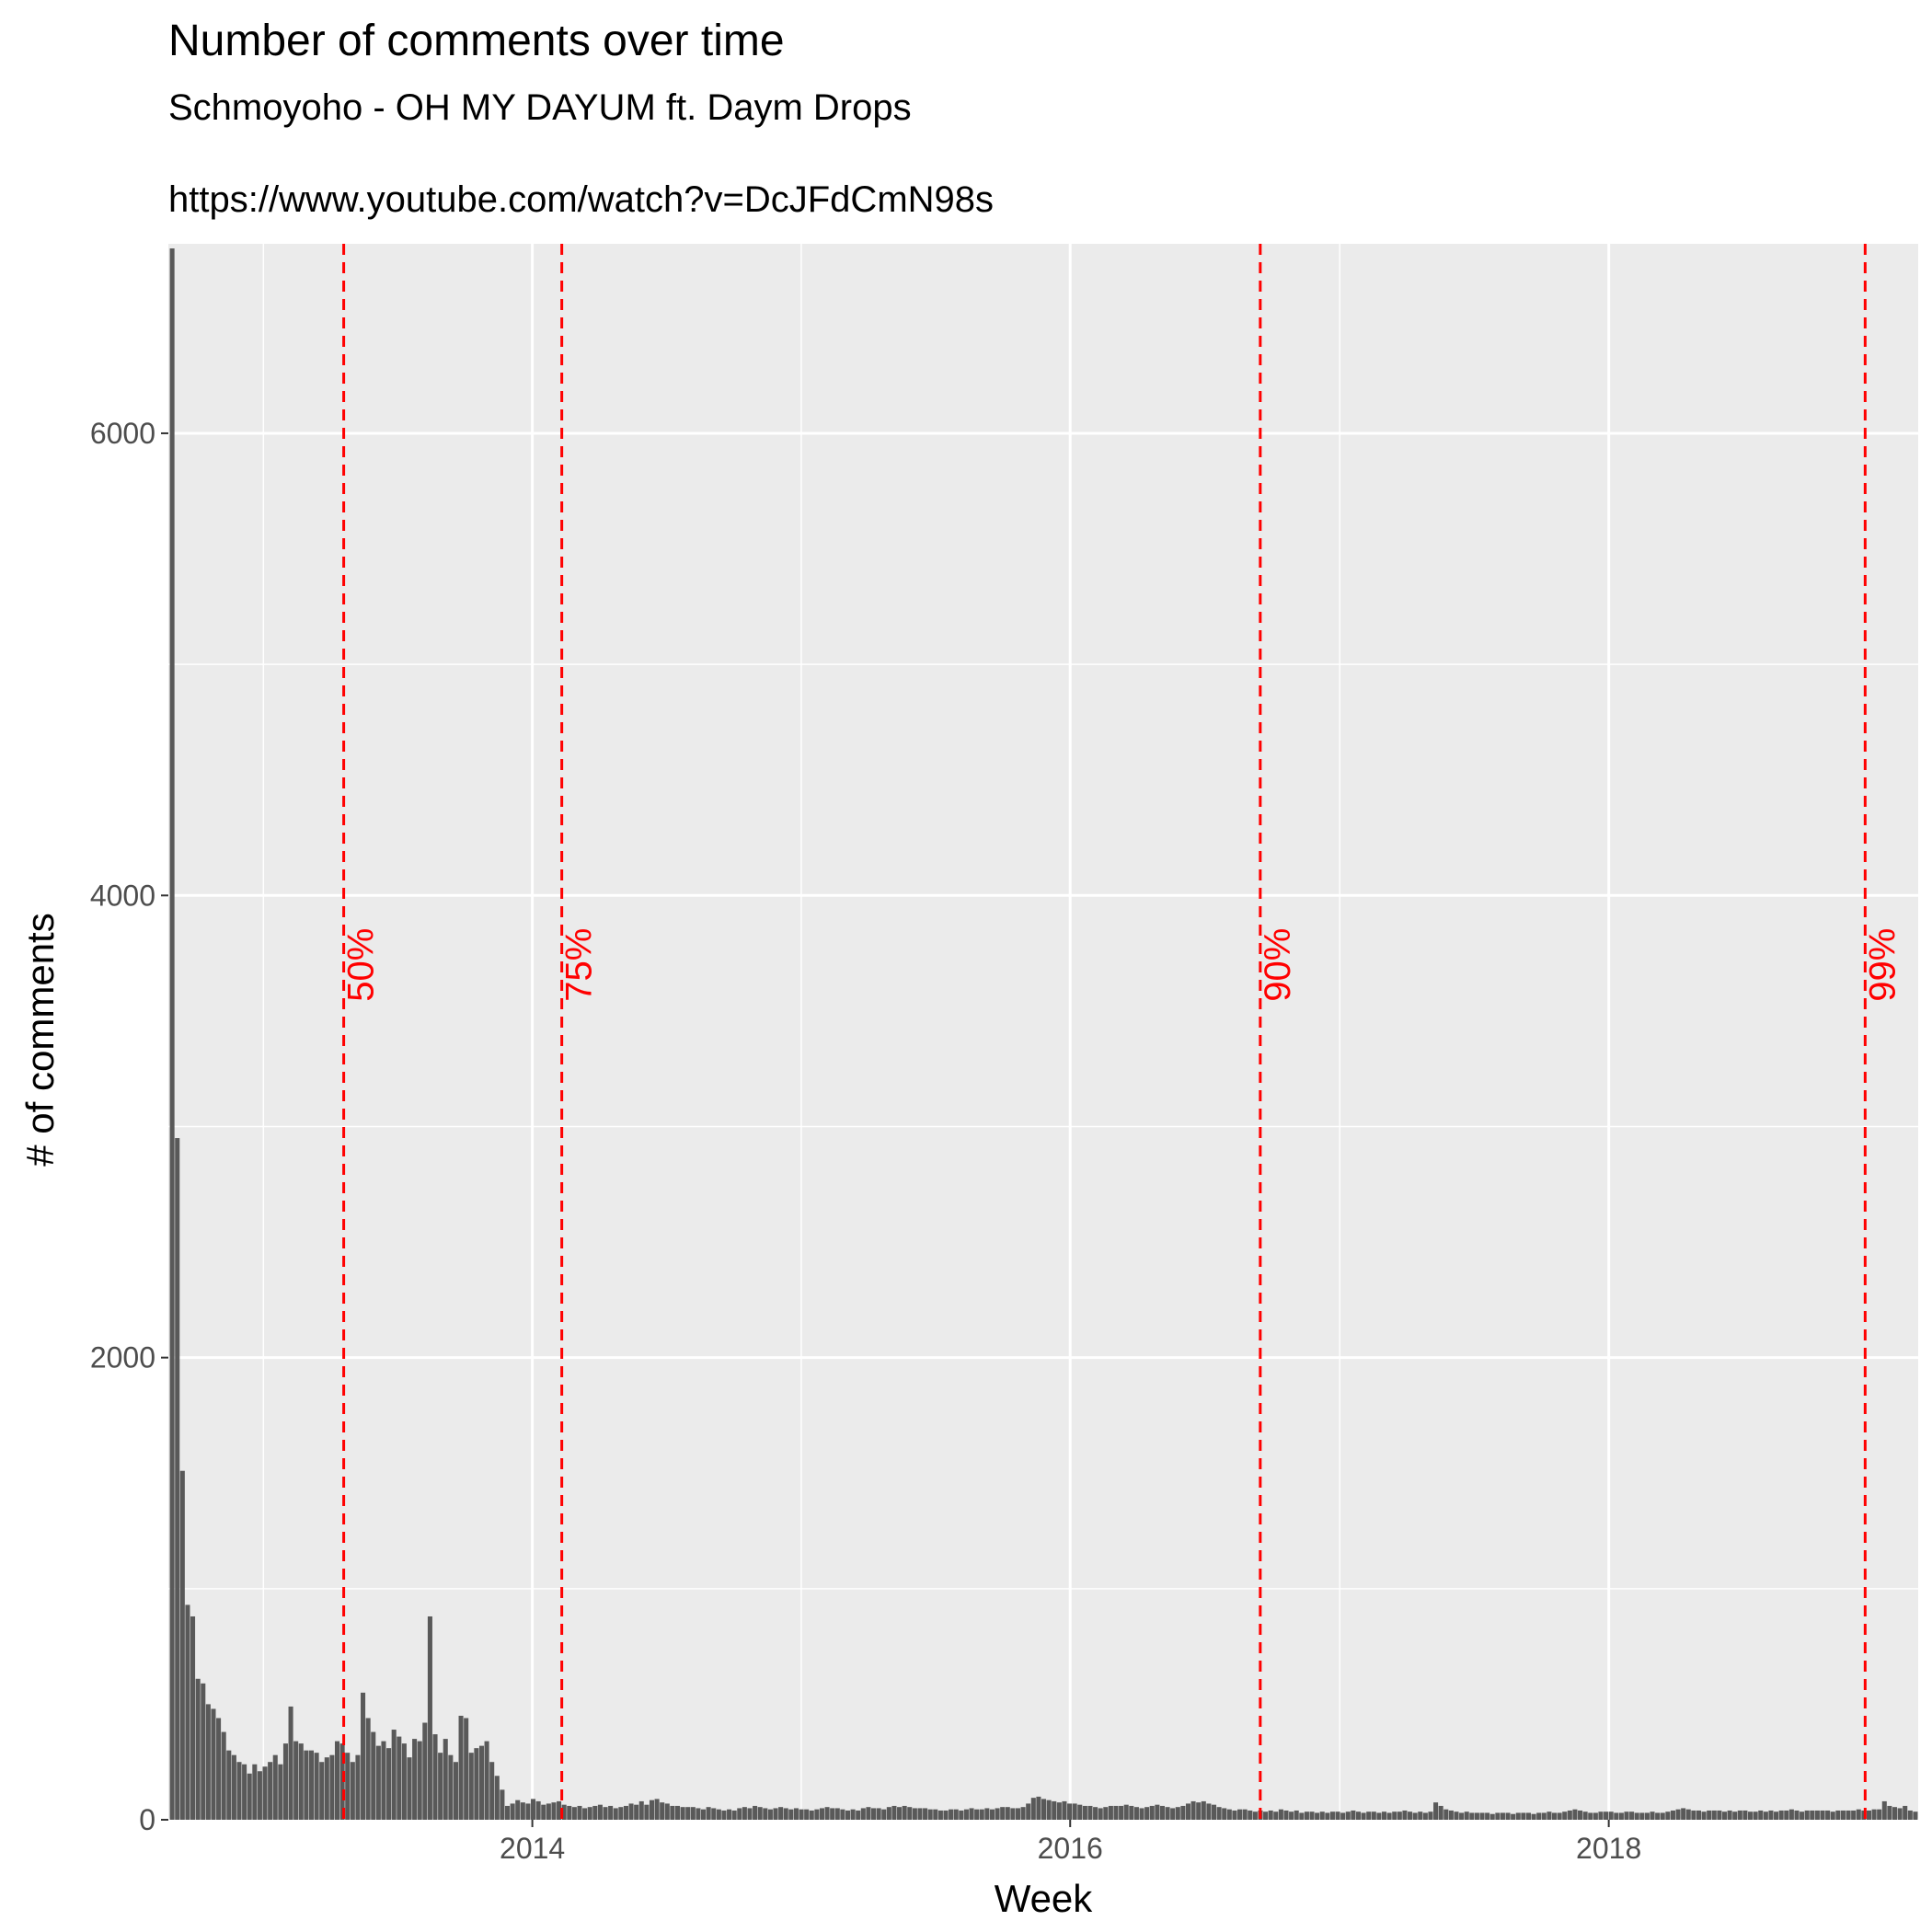 This screenshot has height=1932, width=1932. Describe the element at coordinates (532, 1848) in the screenshot. I see `x-tick-label: 2014` at that location.